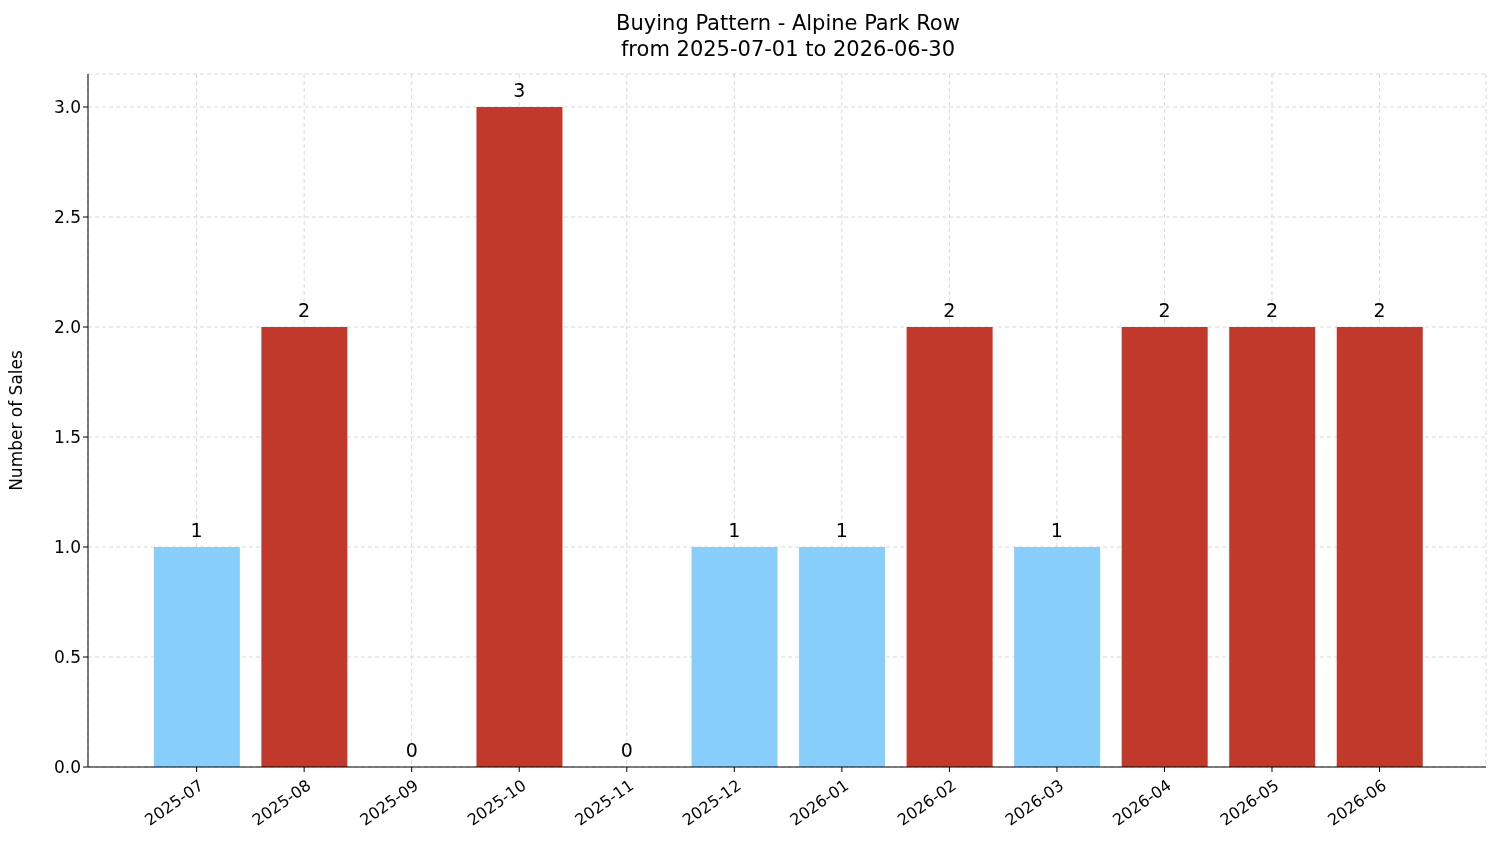 The height and width of the screenshot is (863, 1501). What do you see at coordinates (16, 420) in the screenshot?
I see `y-axis-title: Number of Sales` at bounding box center [16, 420].